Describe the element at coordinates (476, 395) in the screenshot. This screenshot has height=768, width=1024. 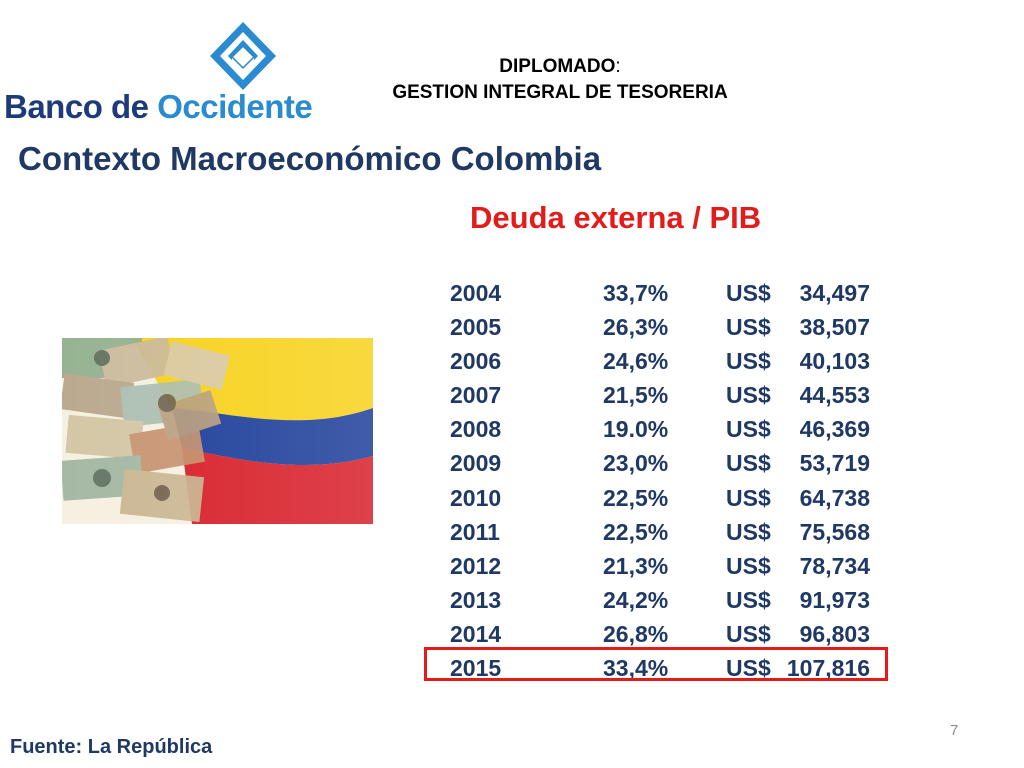
I see `year-cell: 2007` at that location.